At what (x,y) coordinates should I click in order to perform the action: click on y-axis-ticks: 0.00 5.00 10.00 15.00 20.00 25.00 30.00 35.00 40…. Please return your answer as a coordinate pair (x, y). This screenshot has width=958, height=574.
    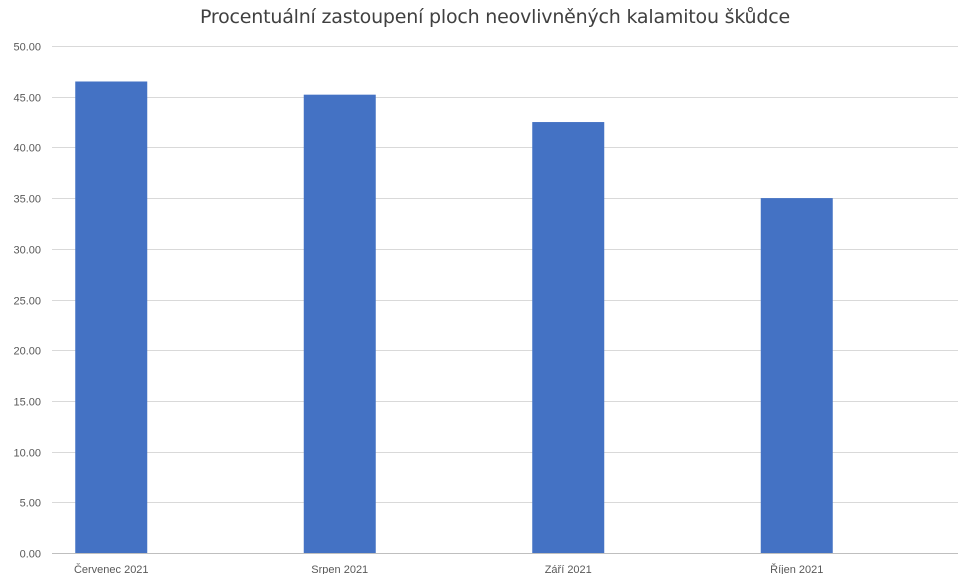
    Looking at the image, I should click on (27, 301).